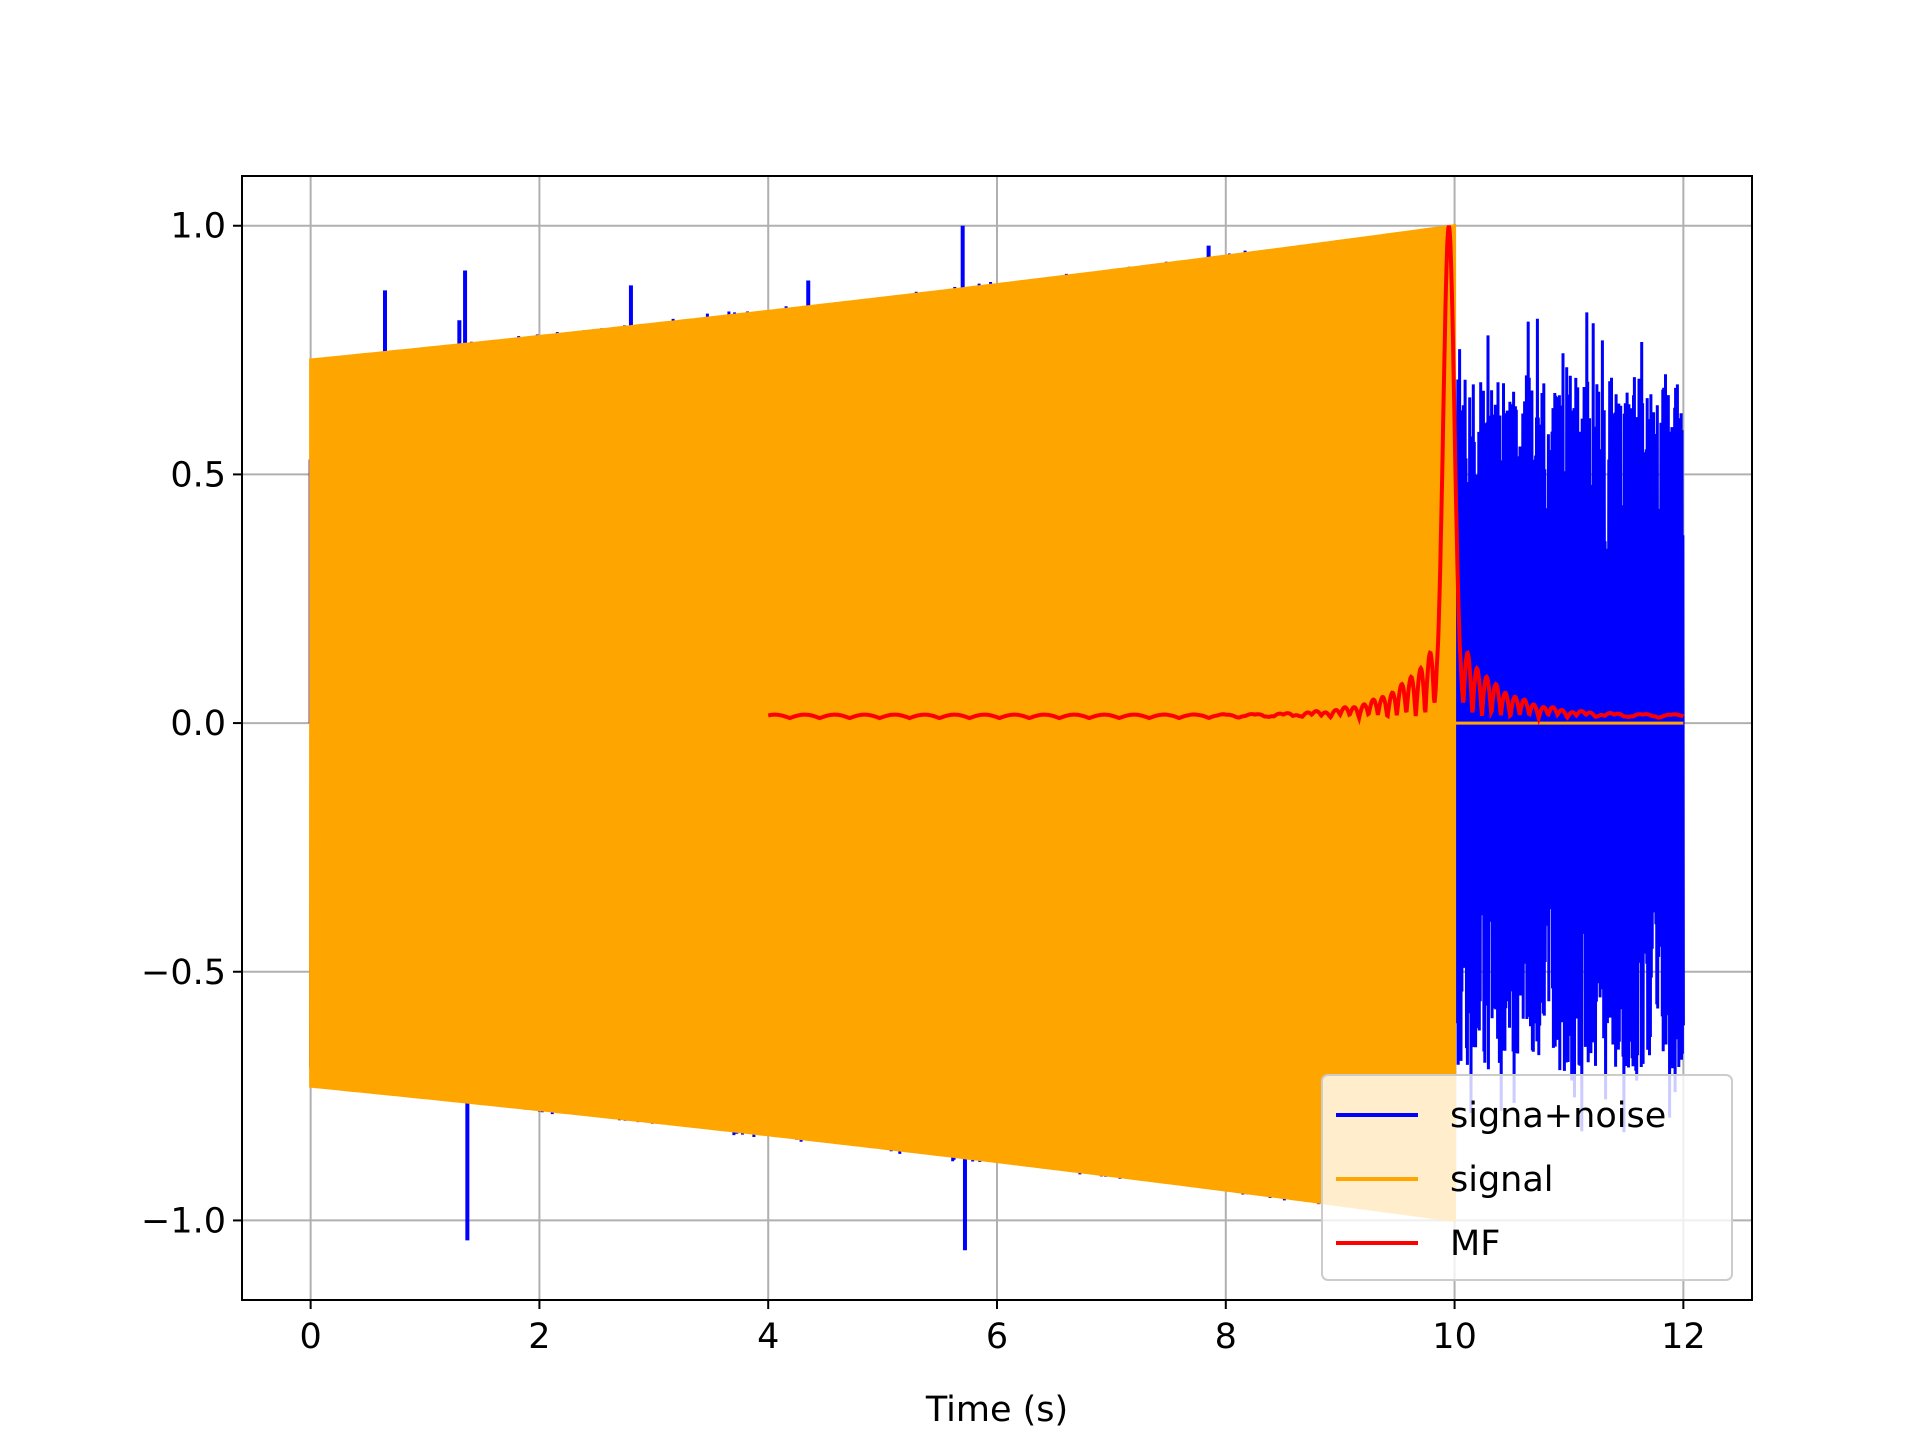 Image resolution: width=1920 pixels, height=1440 pixels. Describe the element at coordinates (1226, 1337) in the screenshot. I see `x-tick-label: 8` at that location.